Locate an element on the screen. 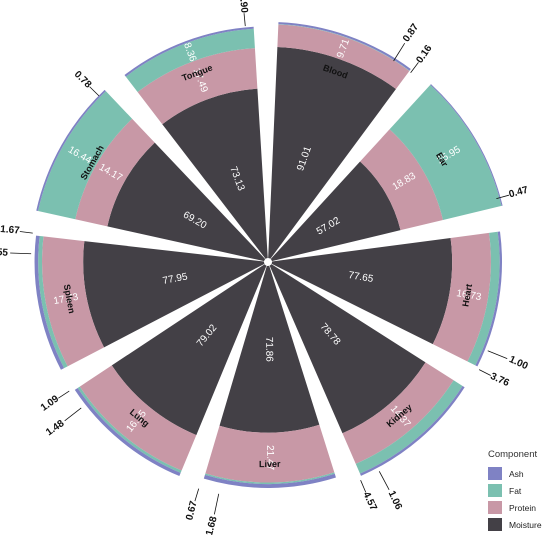 This screenshot has height=535, width=550. segment-stomach-moisture is located at coordinates (186, 202).